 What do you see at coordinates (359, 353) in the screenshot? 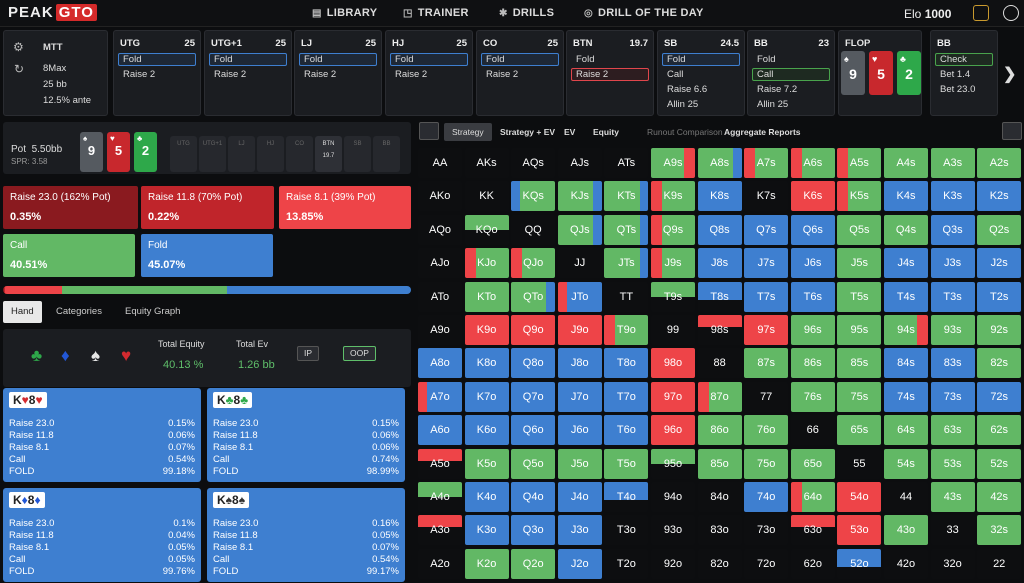
I see `oop-toggle: OOP` at bounding box center [359, 353].